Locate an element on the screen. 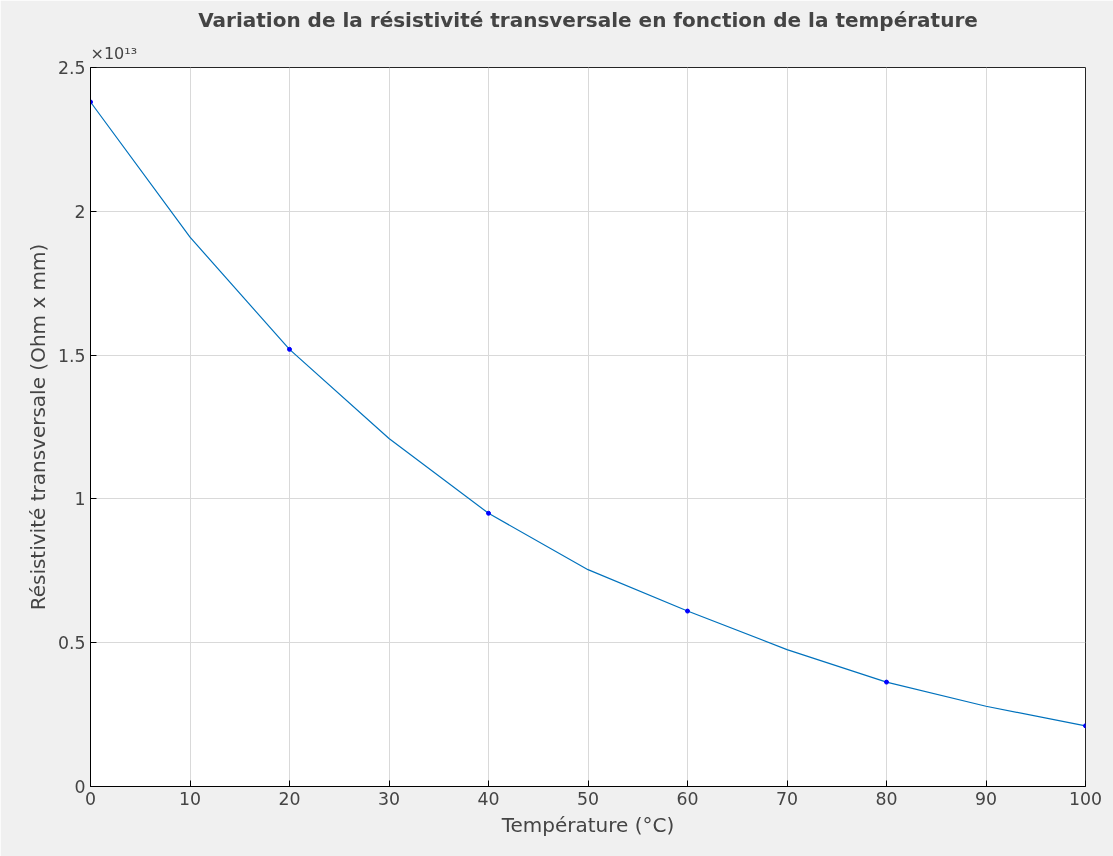 Image resolution: width=1113 pixels, height=856 pixels. x-tick-label: 60 is located at coordinates (687, 798).